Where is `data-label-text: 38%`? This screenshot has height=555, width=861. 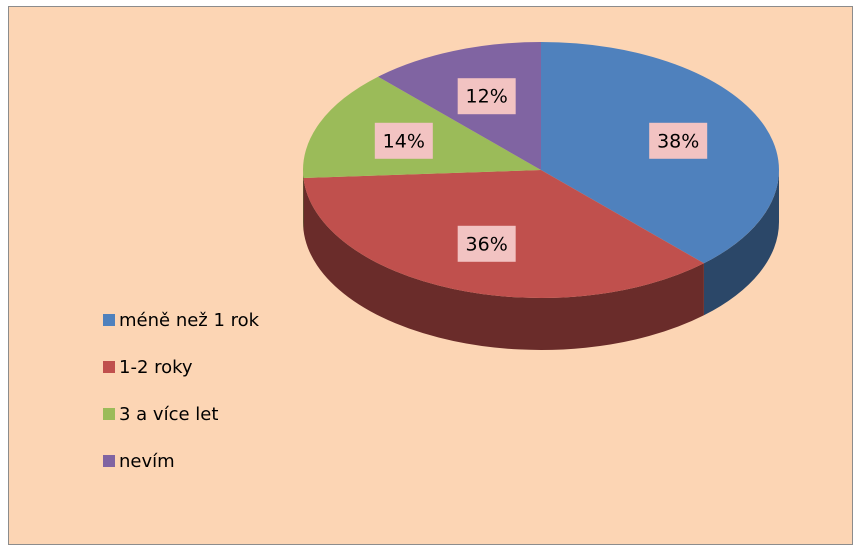
data-label-text: 38% is located at coordinates (678, 141).